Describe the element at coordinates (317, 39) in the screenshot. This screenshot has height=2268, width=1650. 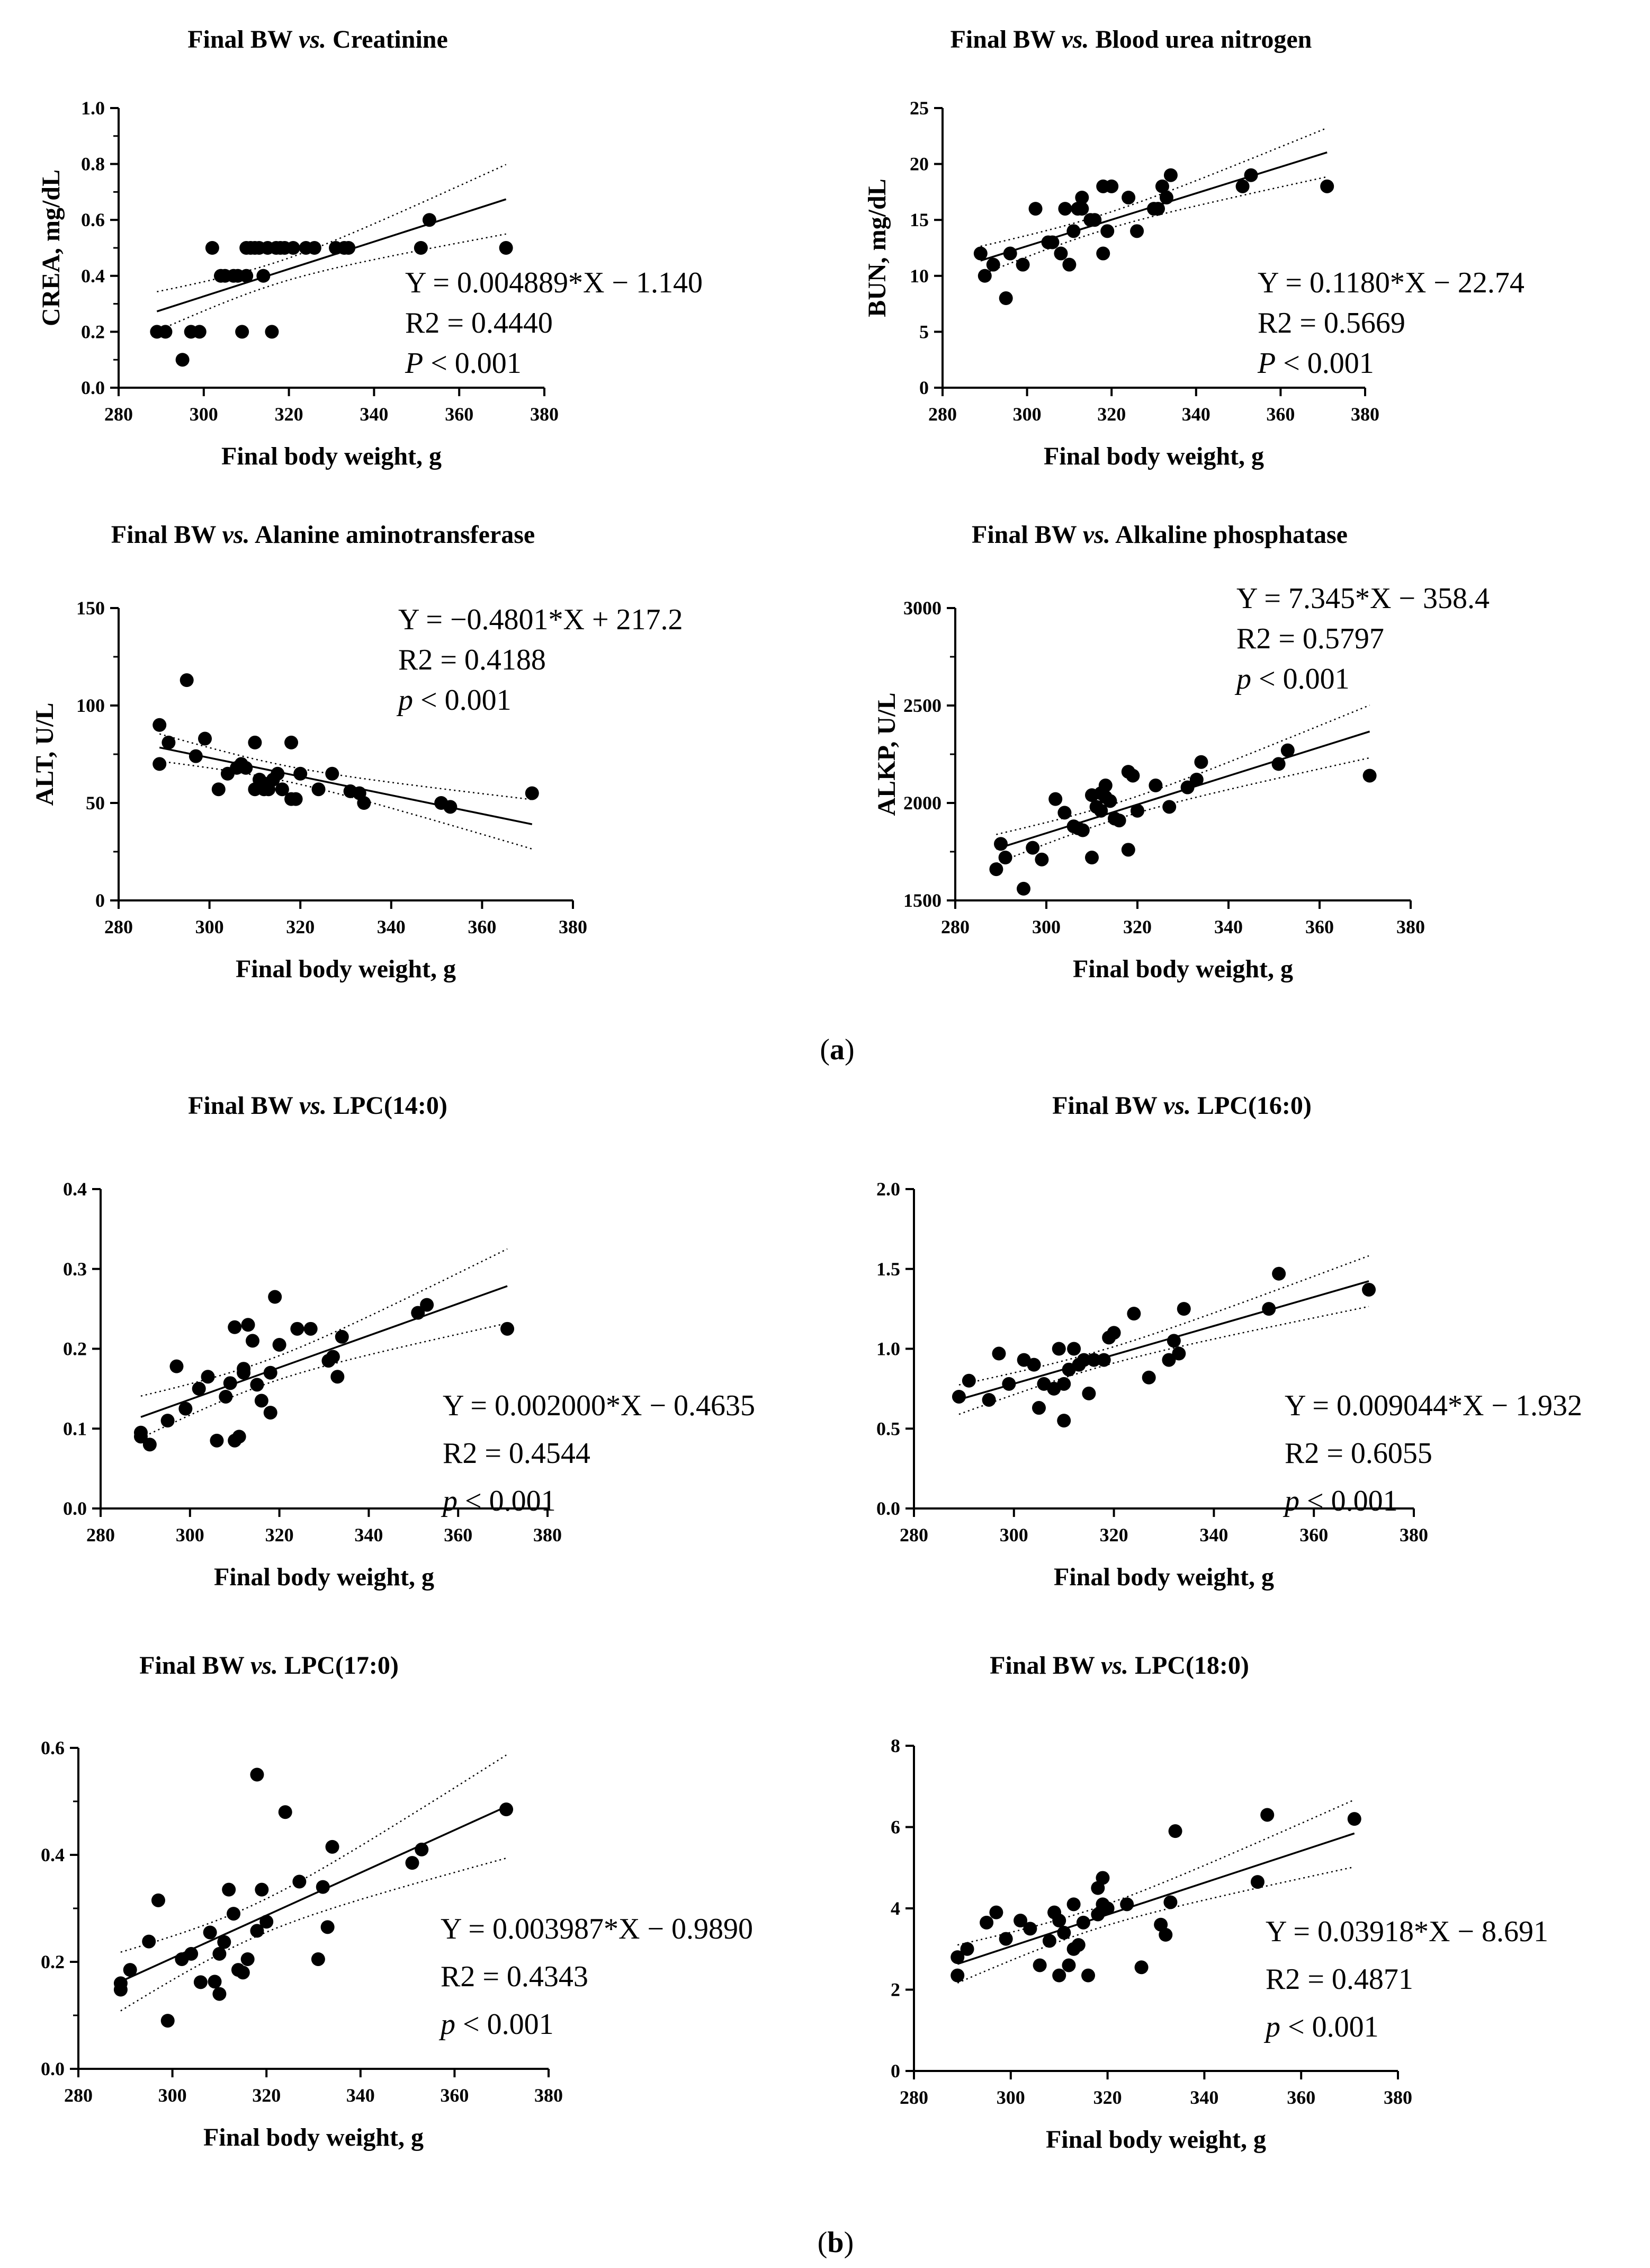
I see `chart-title: Final BW vs. Creatinine` at that location.